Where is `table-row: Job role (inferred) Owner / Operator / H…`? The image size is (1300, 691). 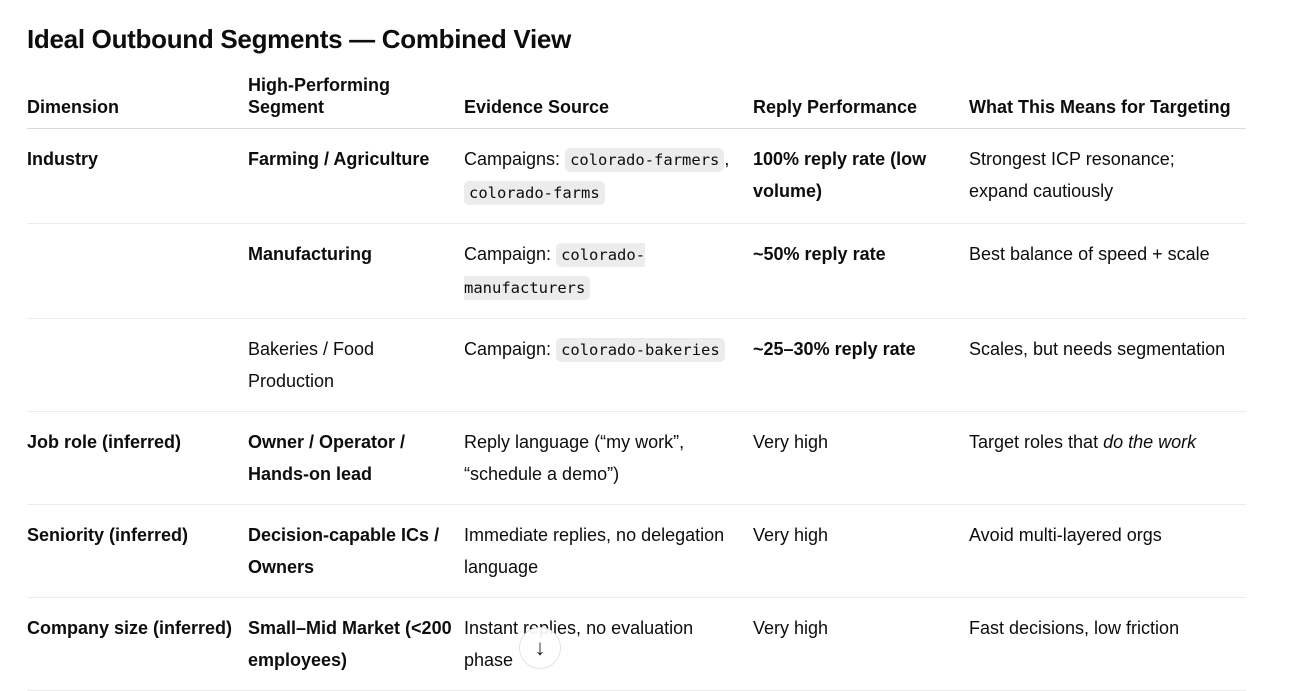 table-row: Job role (inferred) Owner / Operator / H… is located at coordinates (636, 458).